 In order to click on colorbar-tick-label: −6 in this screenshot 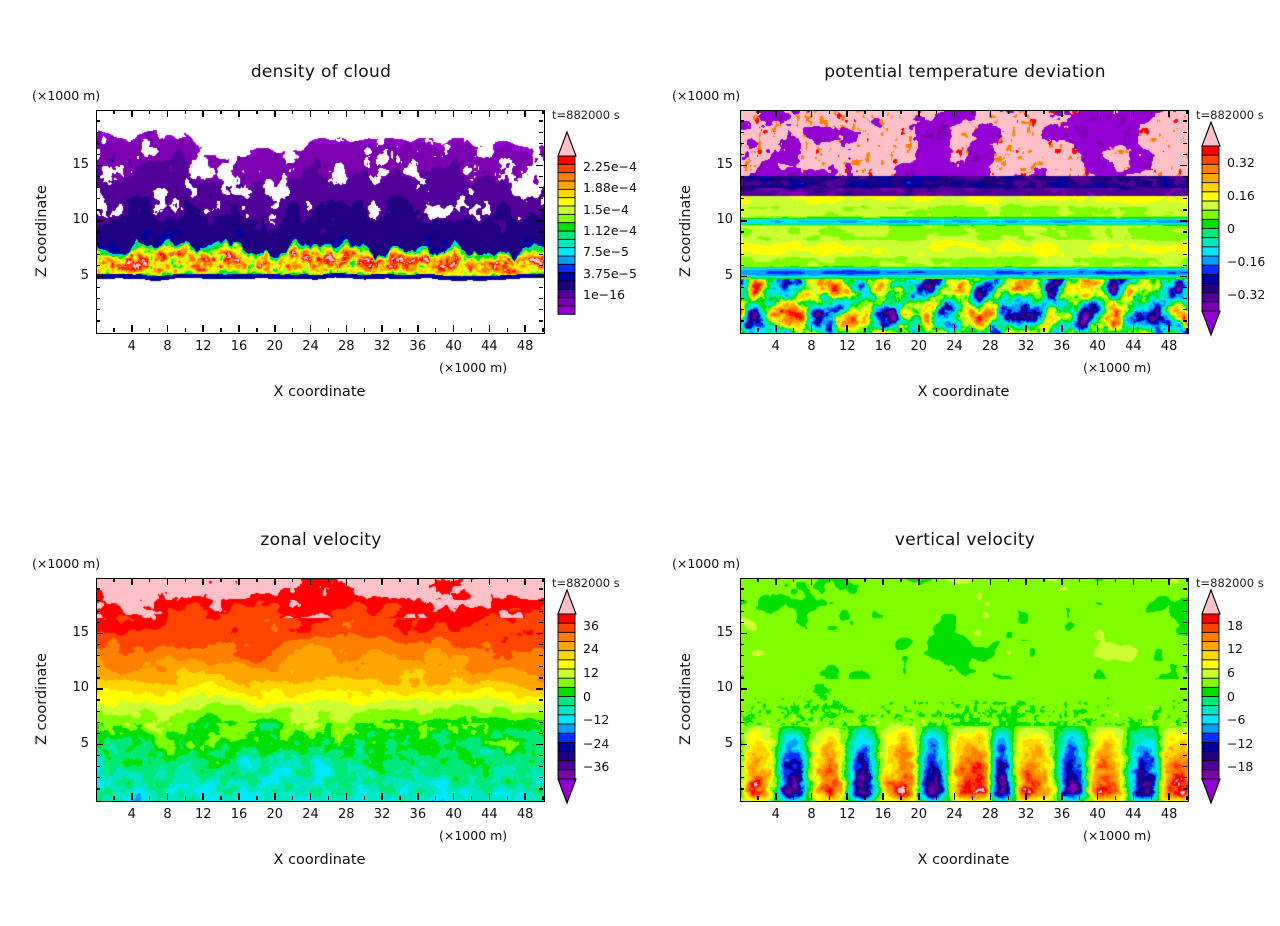, I will do `click(1236, 720)`.